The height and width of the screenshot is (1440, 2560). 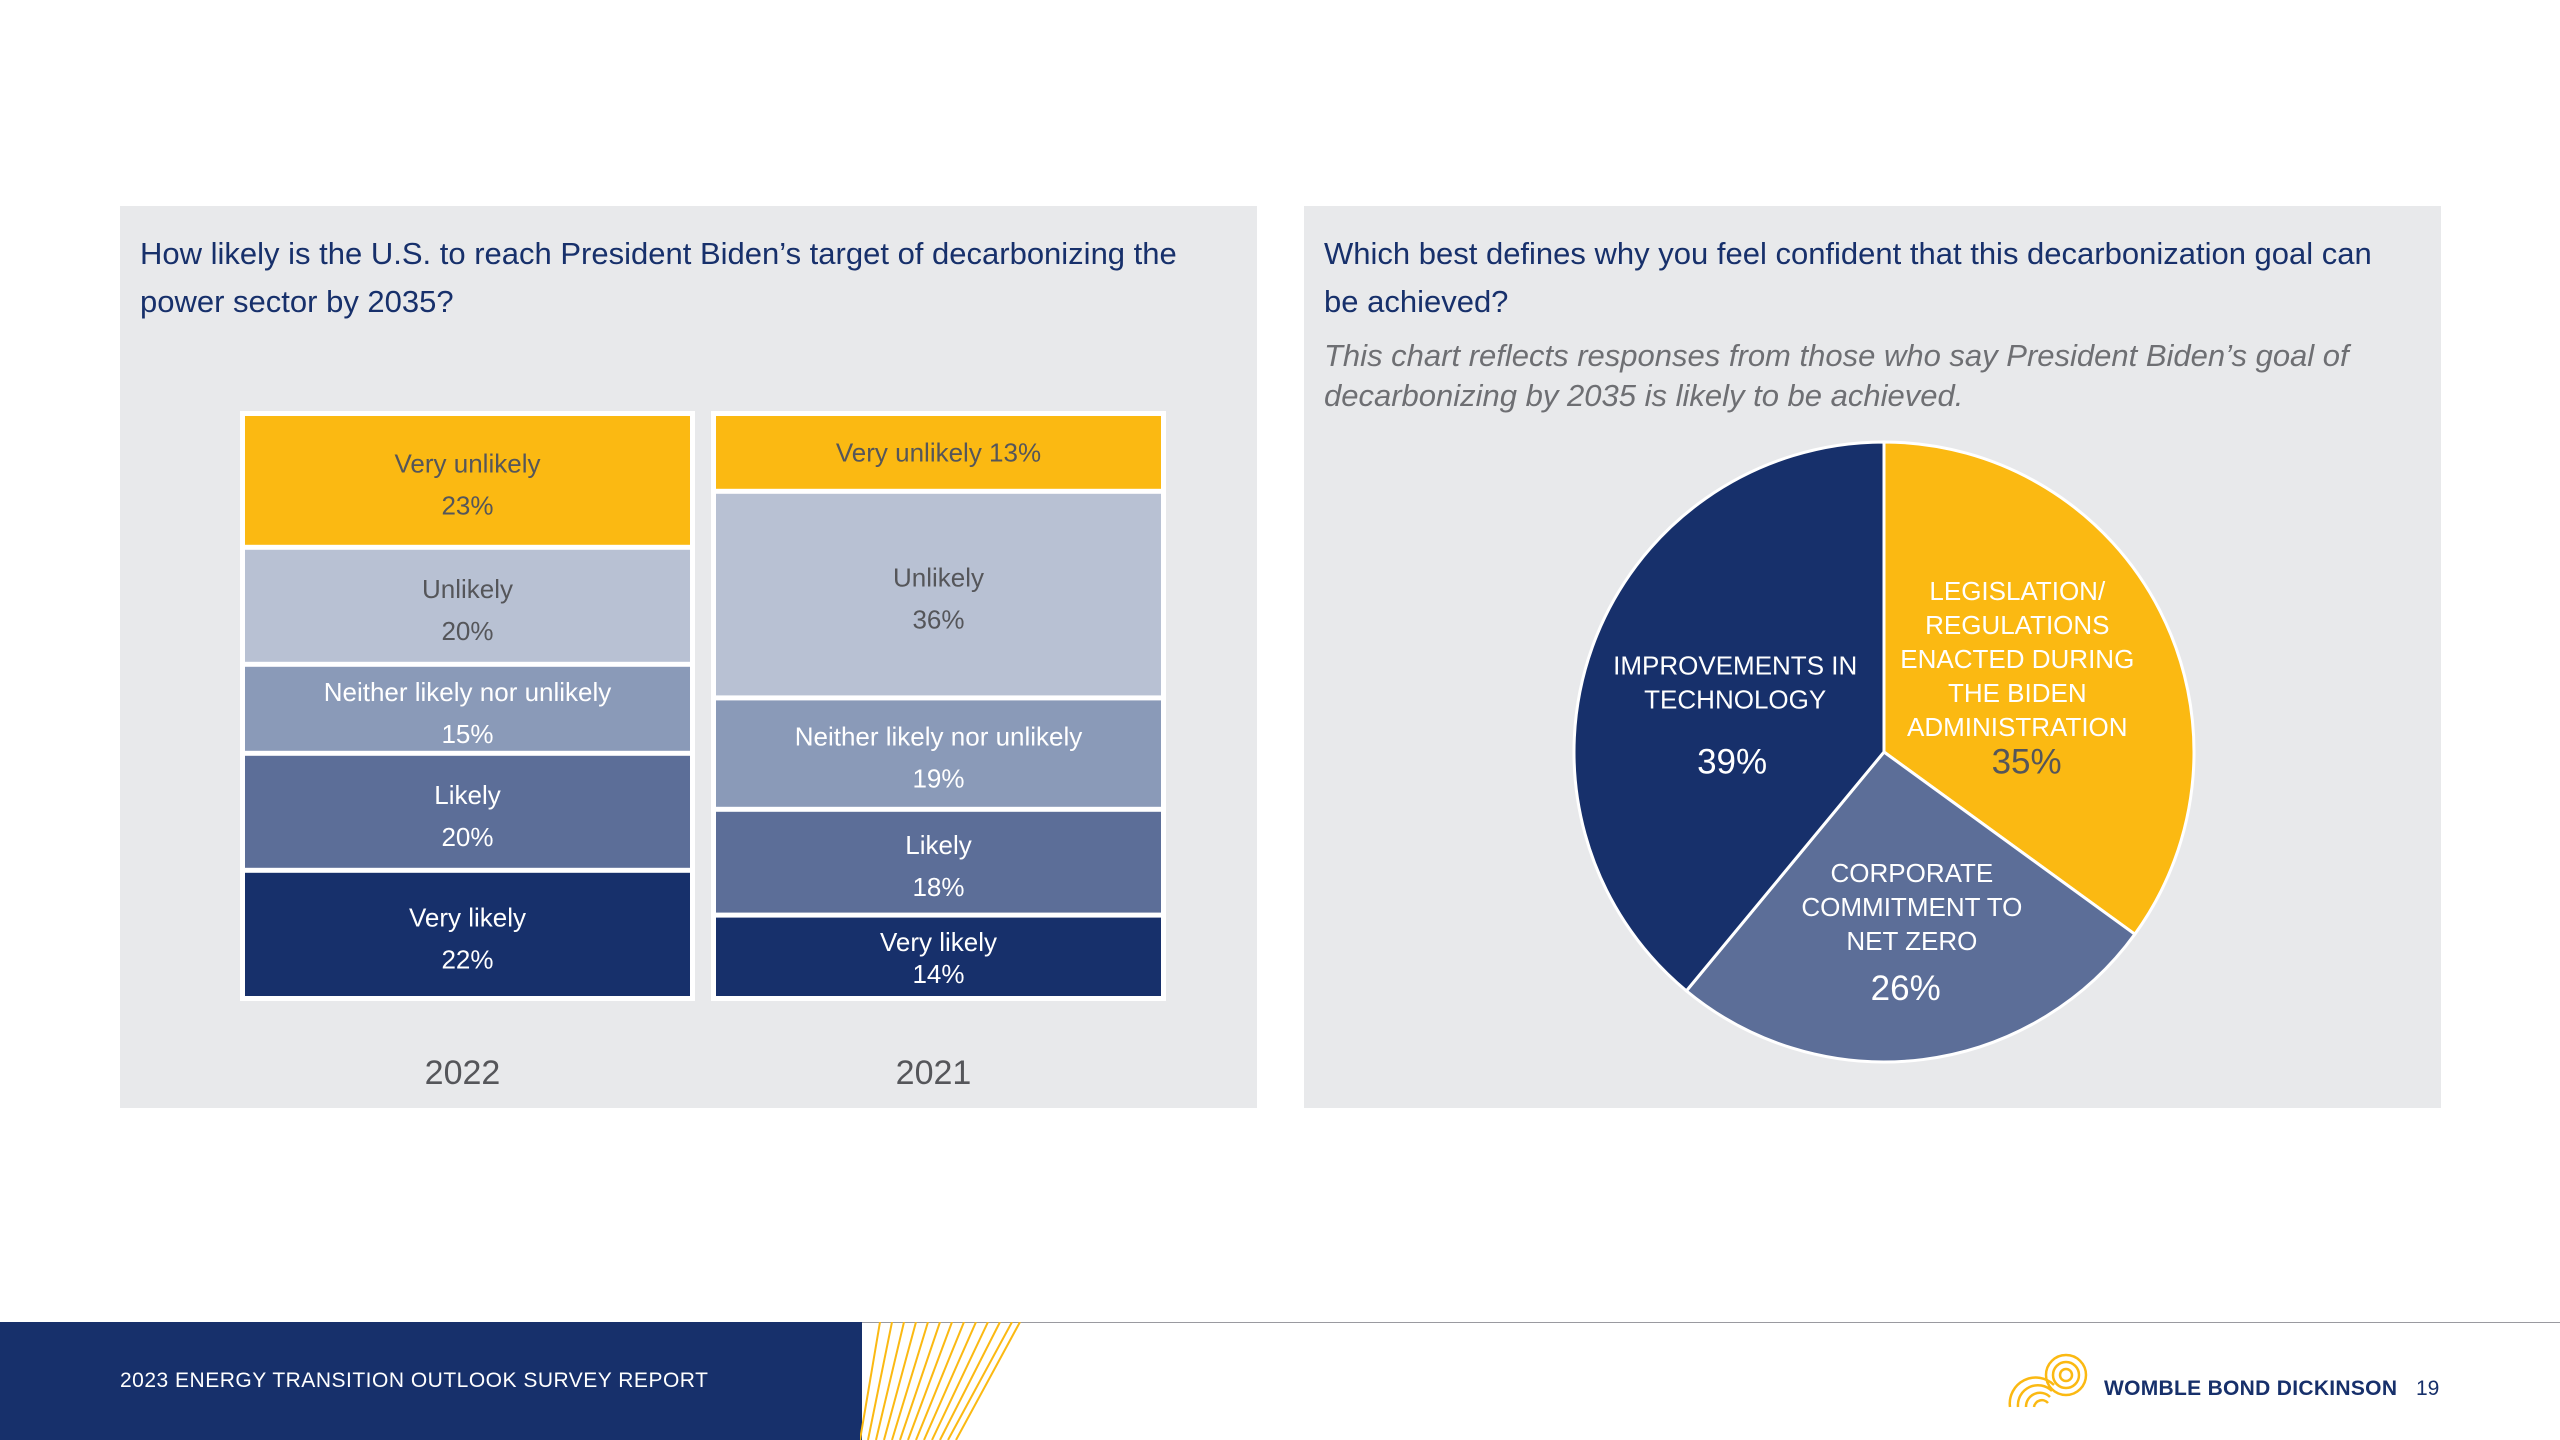 I want to click on bar-segment-neither-likely-nor-unlikely-2021, so click(x=938, y=753).